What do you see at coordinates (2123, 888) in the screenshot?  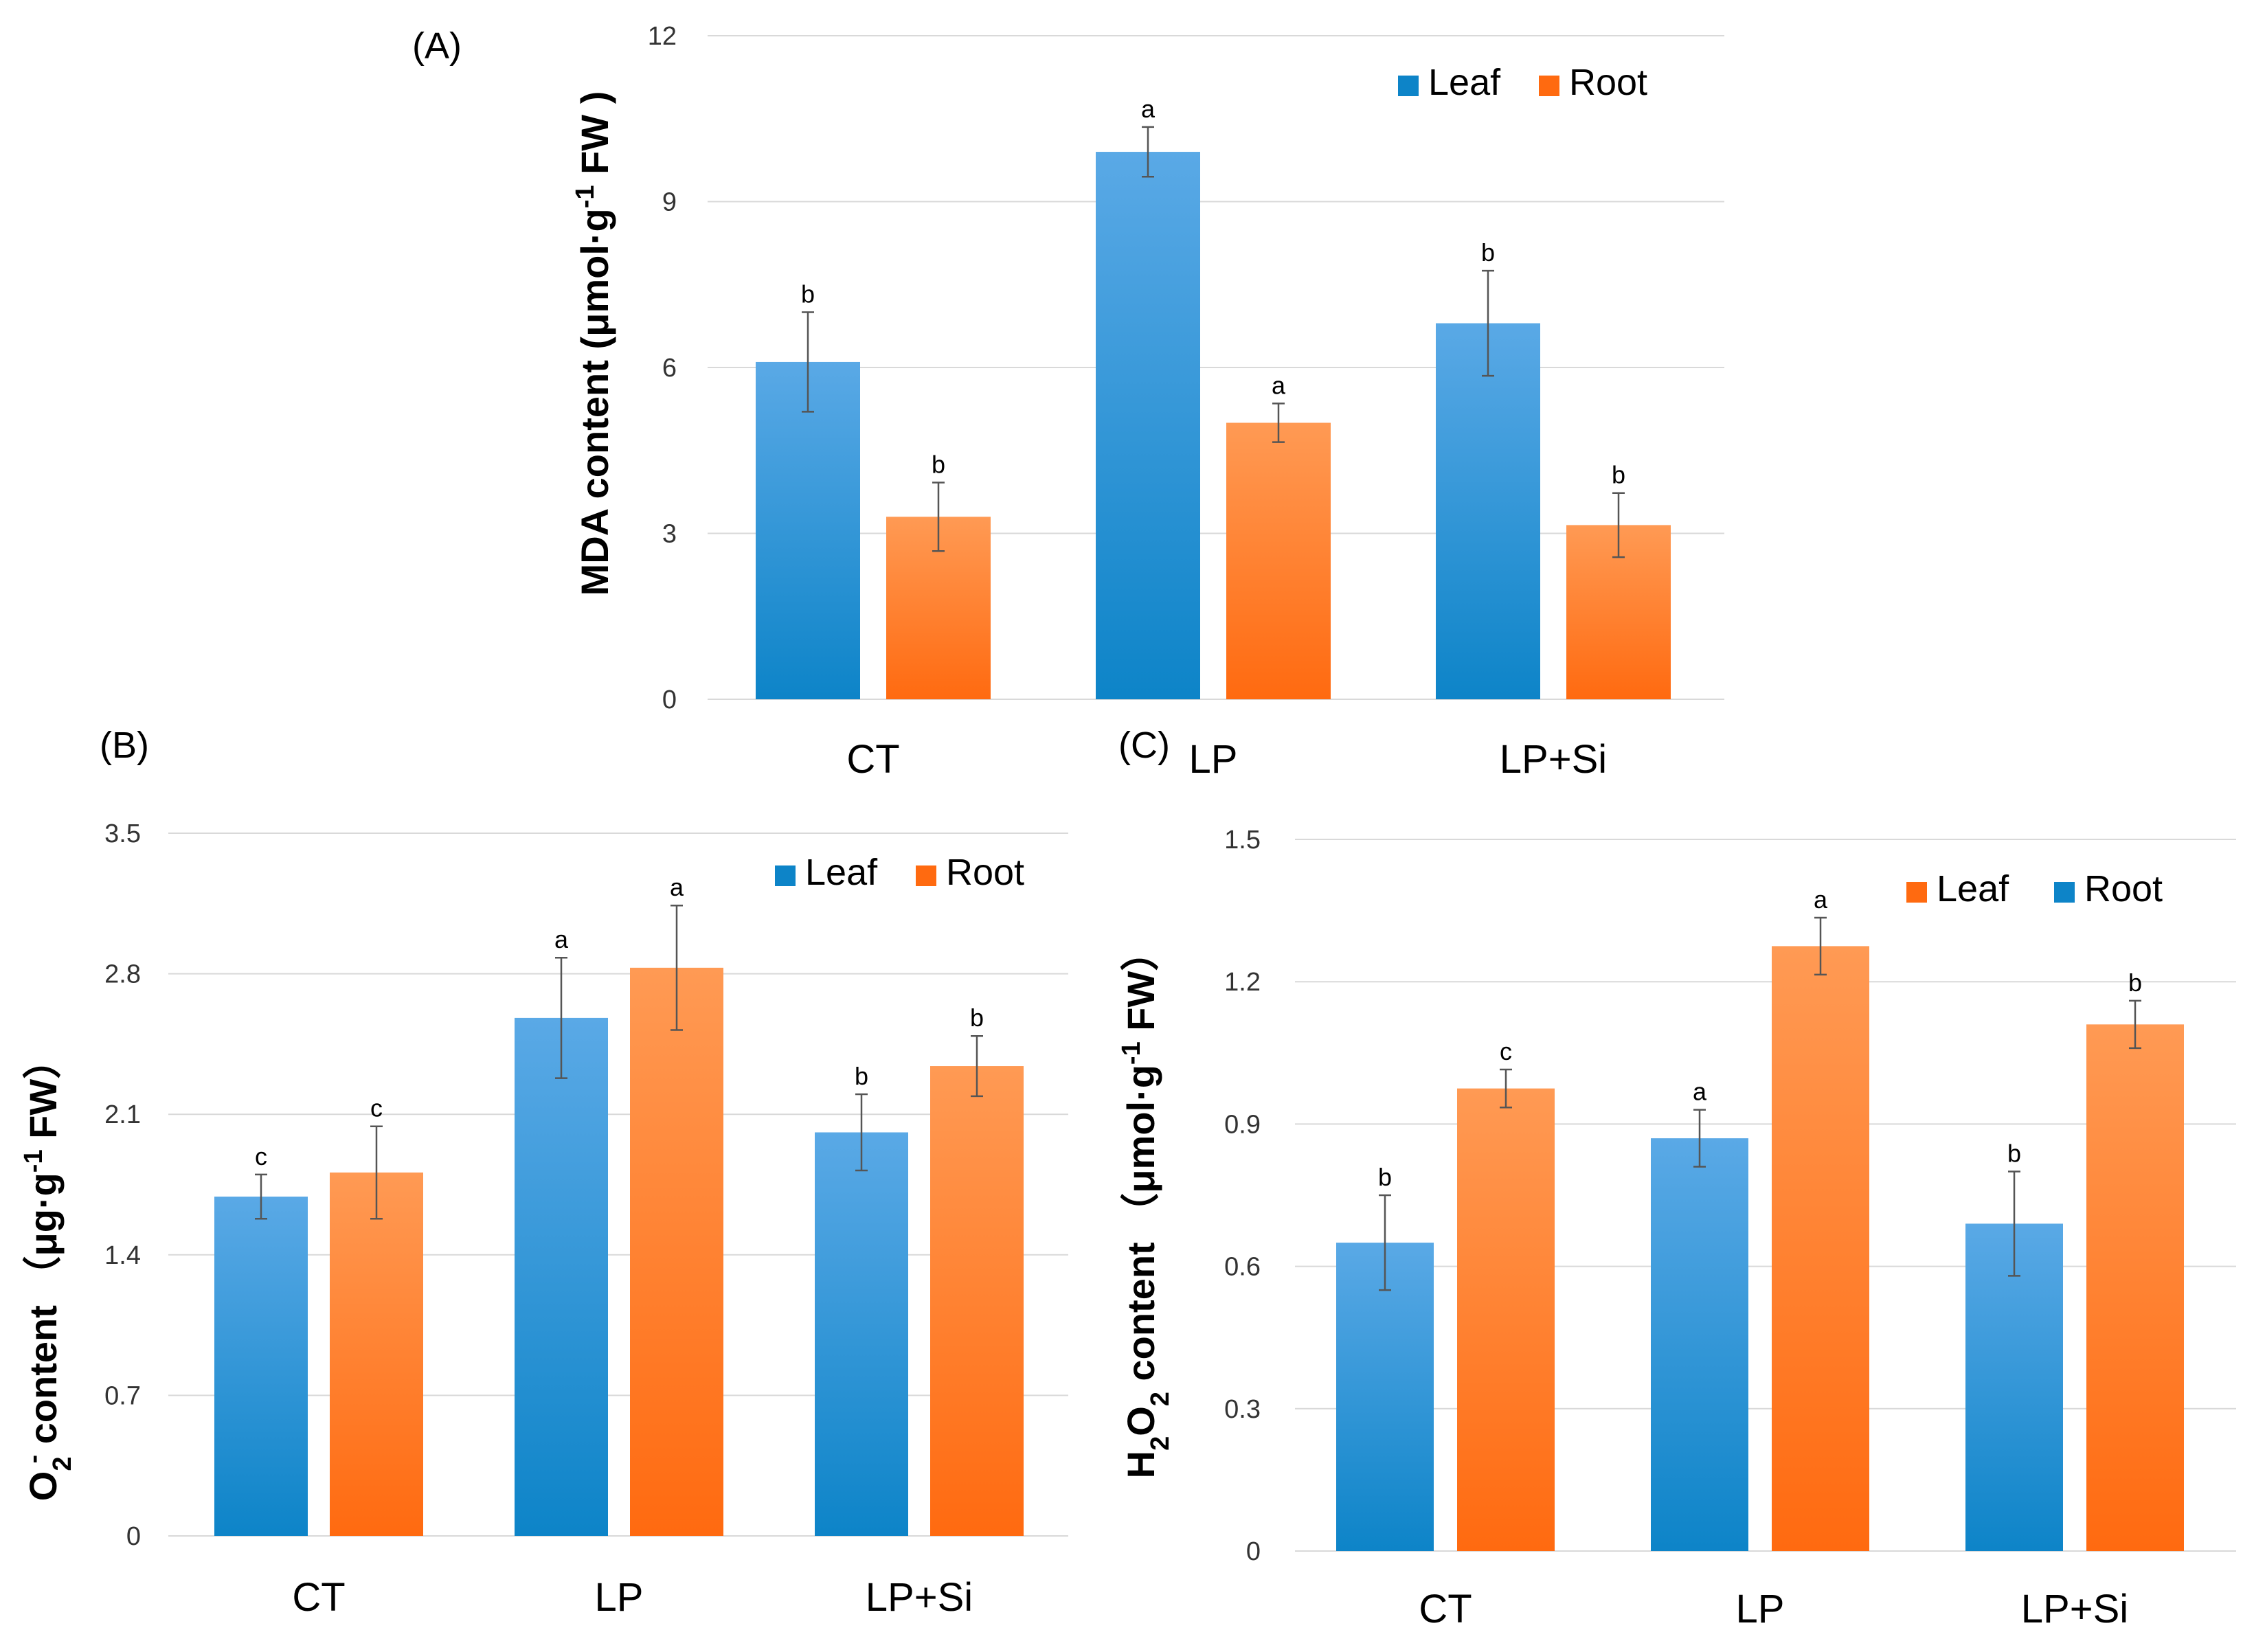 I see `legend-label-c: Root` at bounding box center [2123, 888].